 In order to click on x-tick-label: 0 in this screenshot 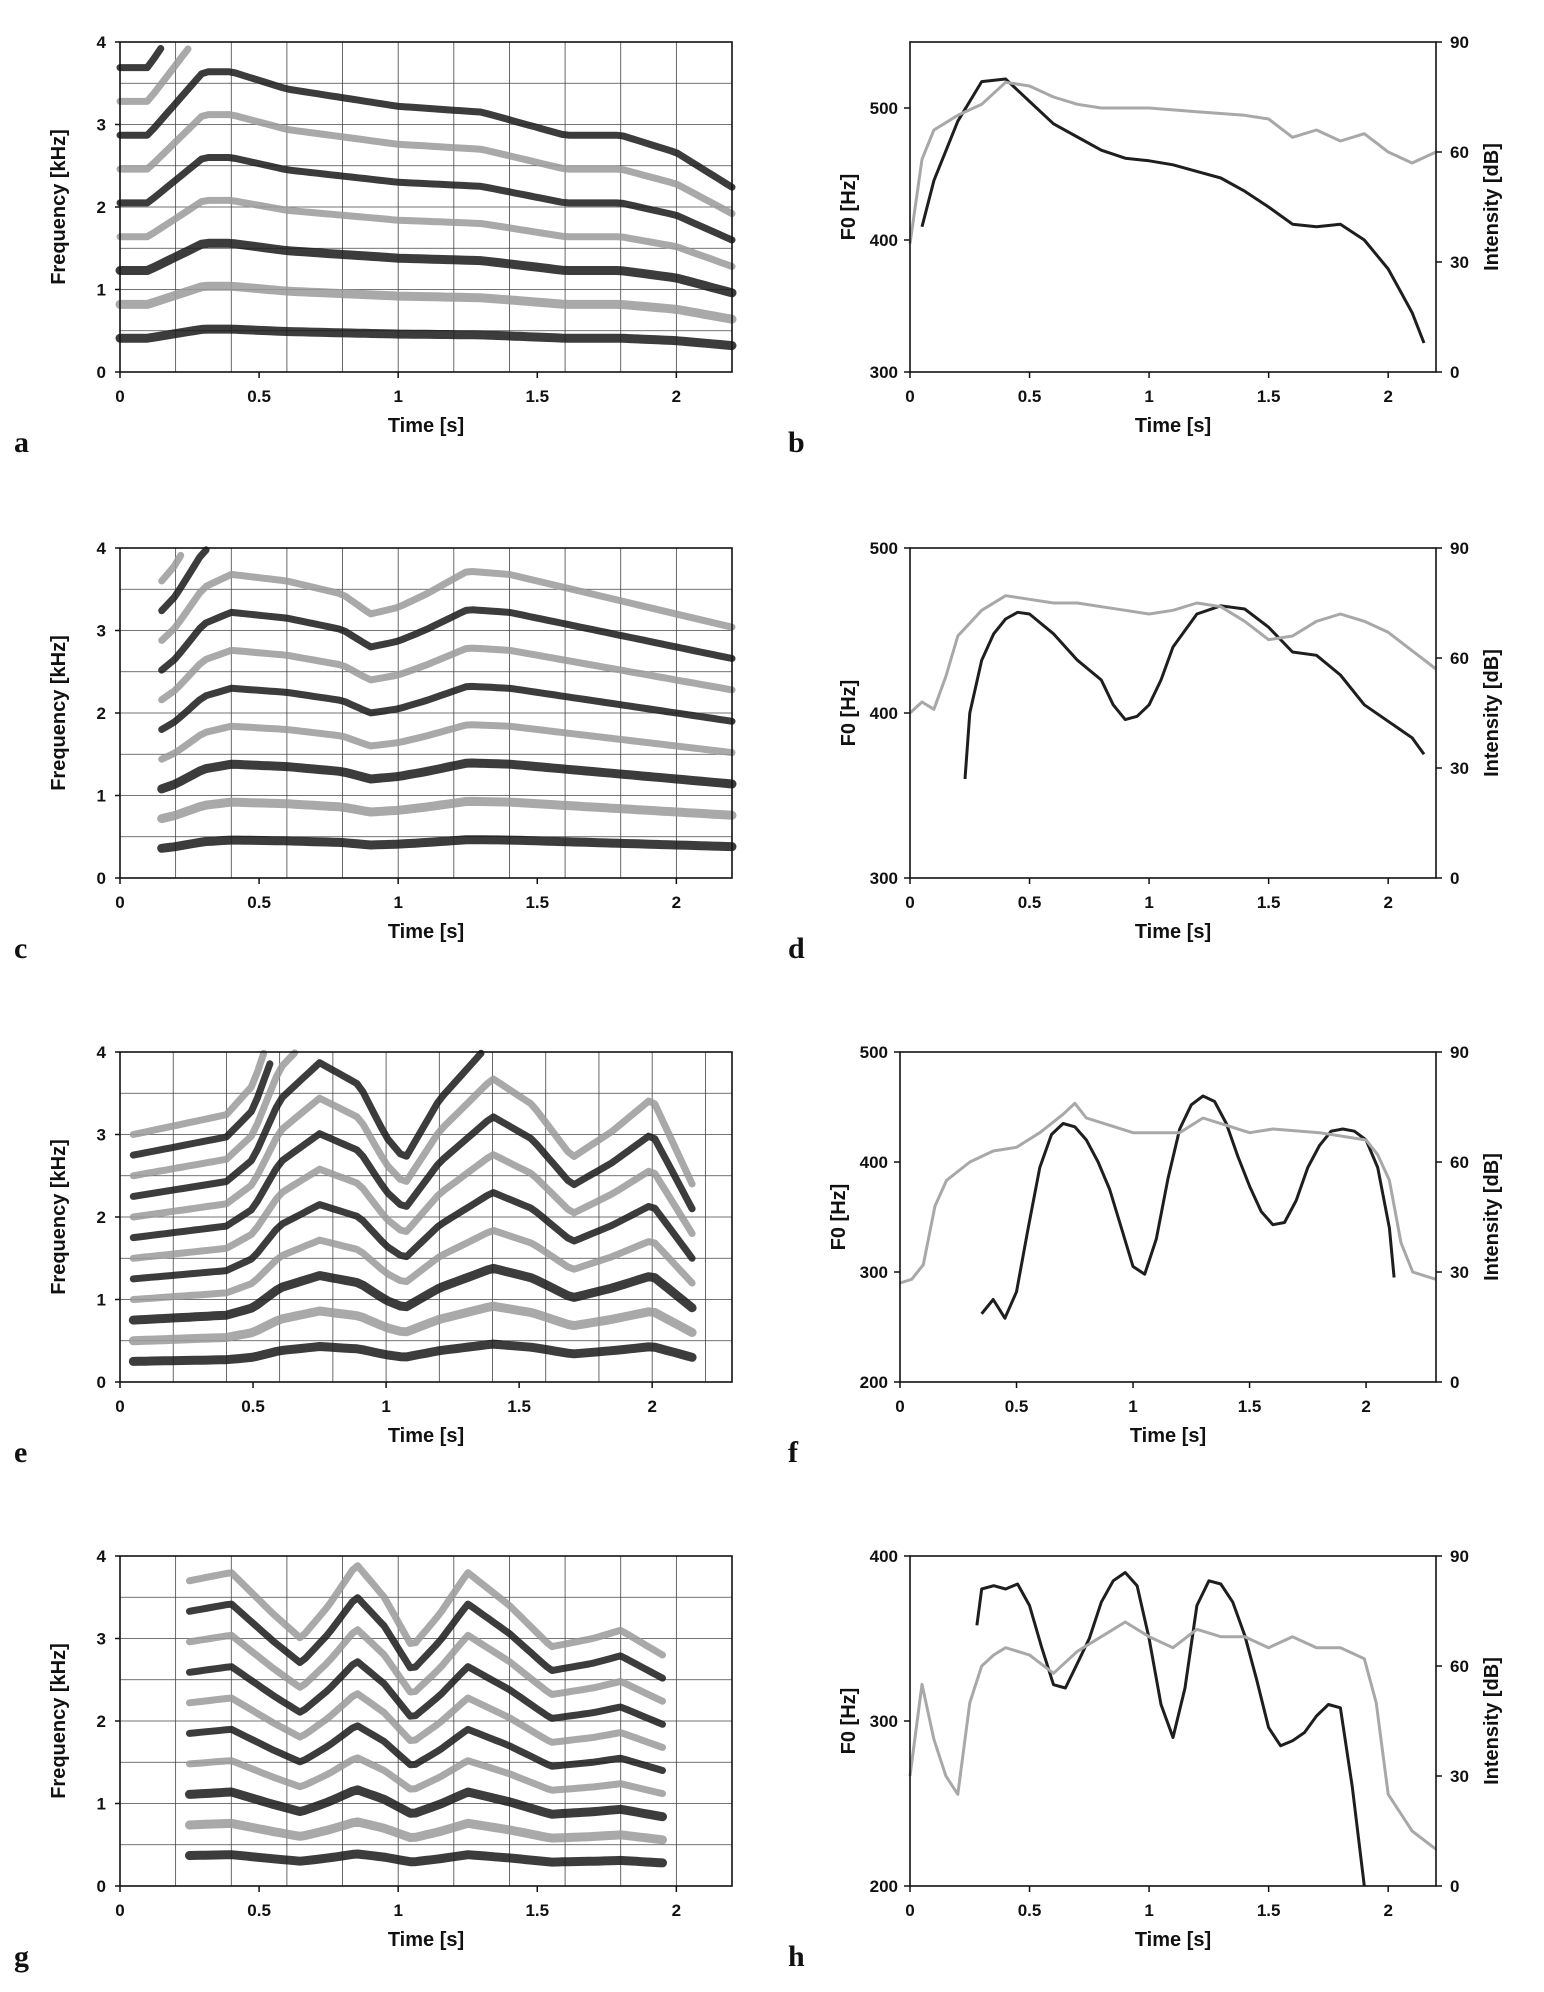, I will do `click(899, 1406)`.